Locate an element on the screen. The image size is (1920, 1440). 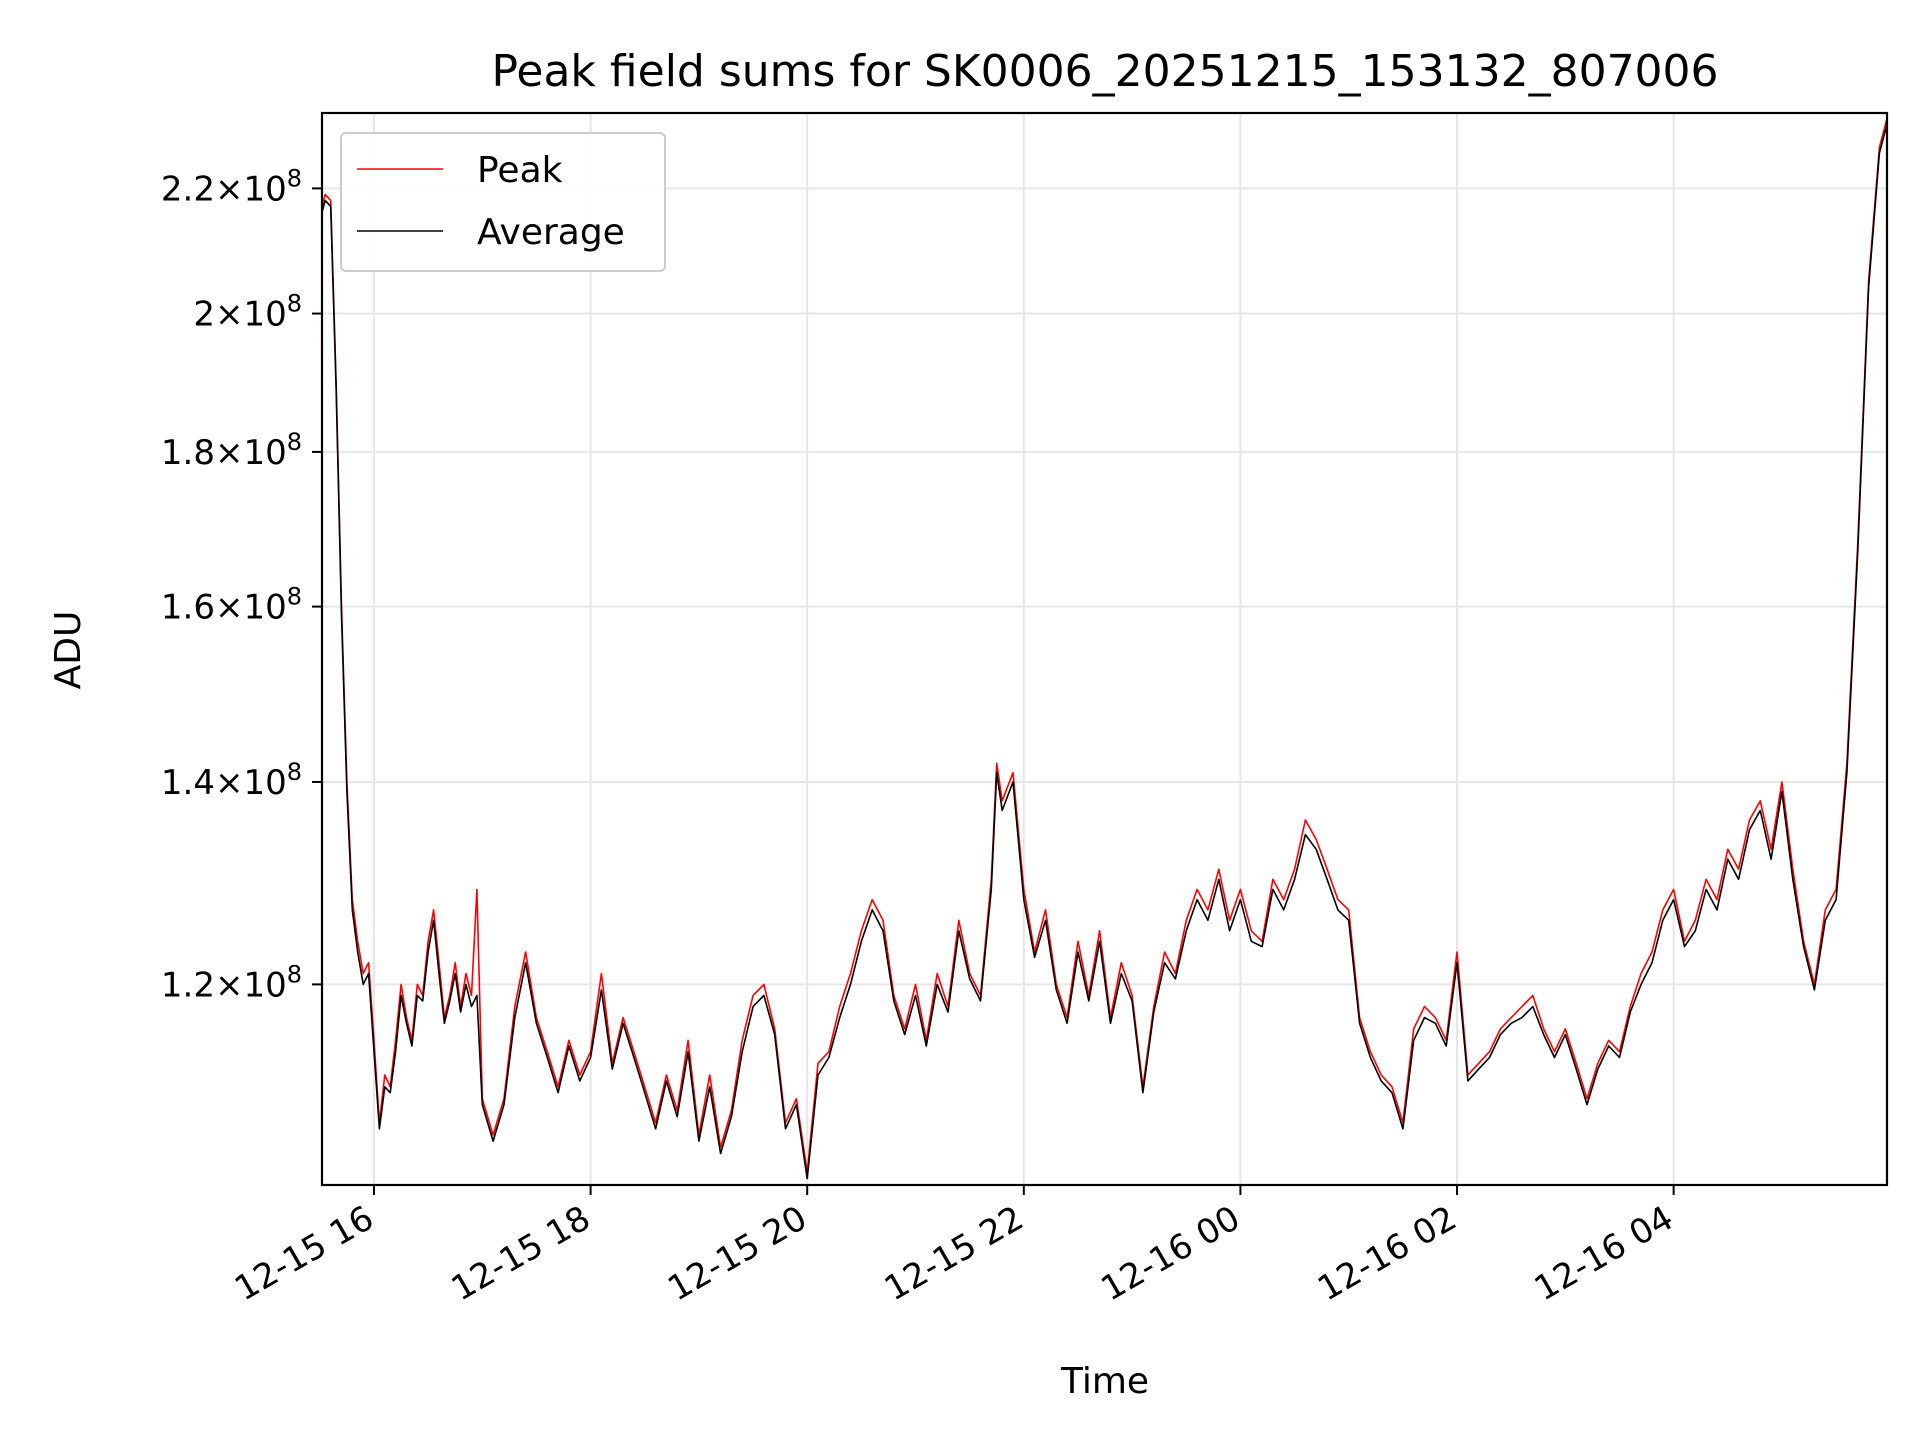
legend-average-label: Average is located at coordinates (551, 232).